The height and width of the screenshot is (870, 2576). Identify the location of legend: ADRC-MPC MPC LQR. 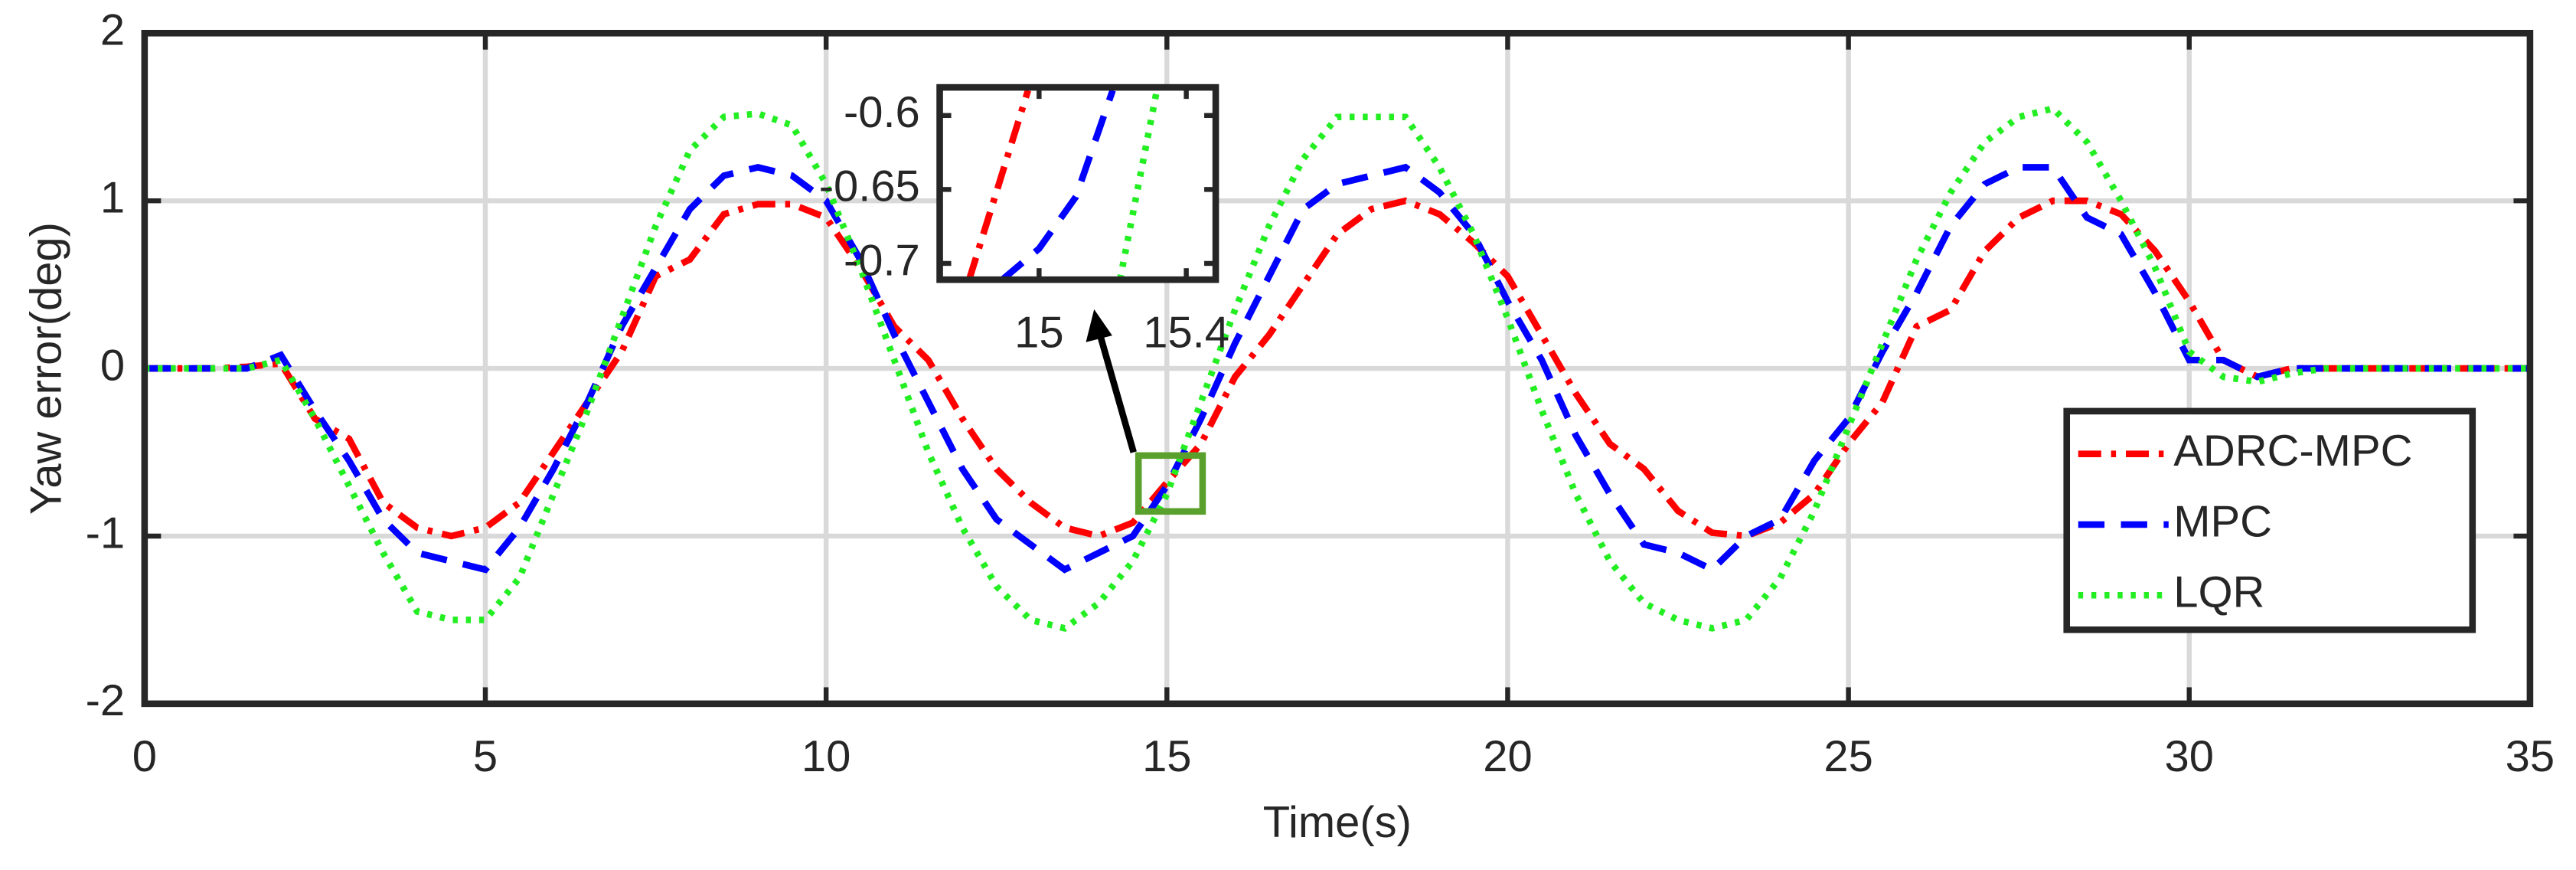
(2269, 520).